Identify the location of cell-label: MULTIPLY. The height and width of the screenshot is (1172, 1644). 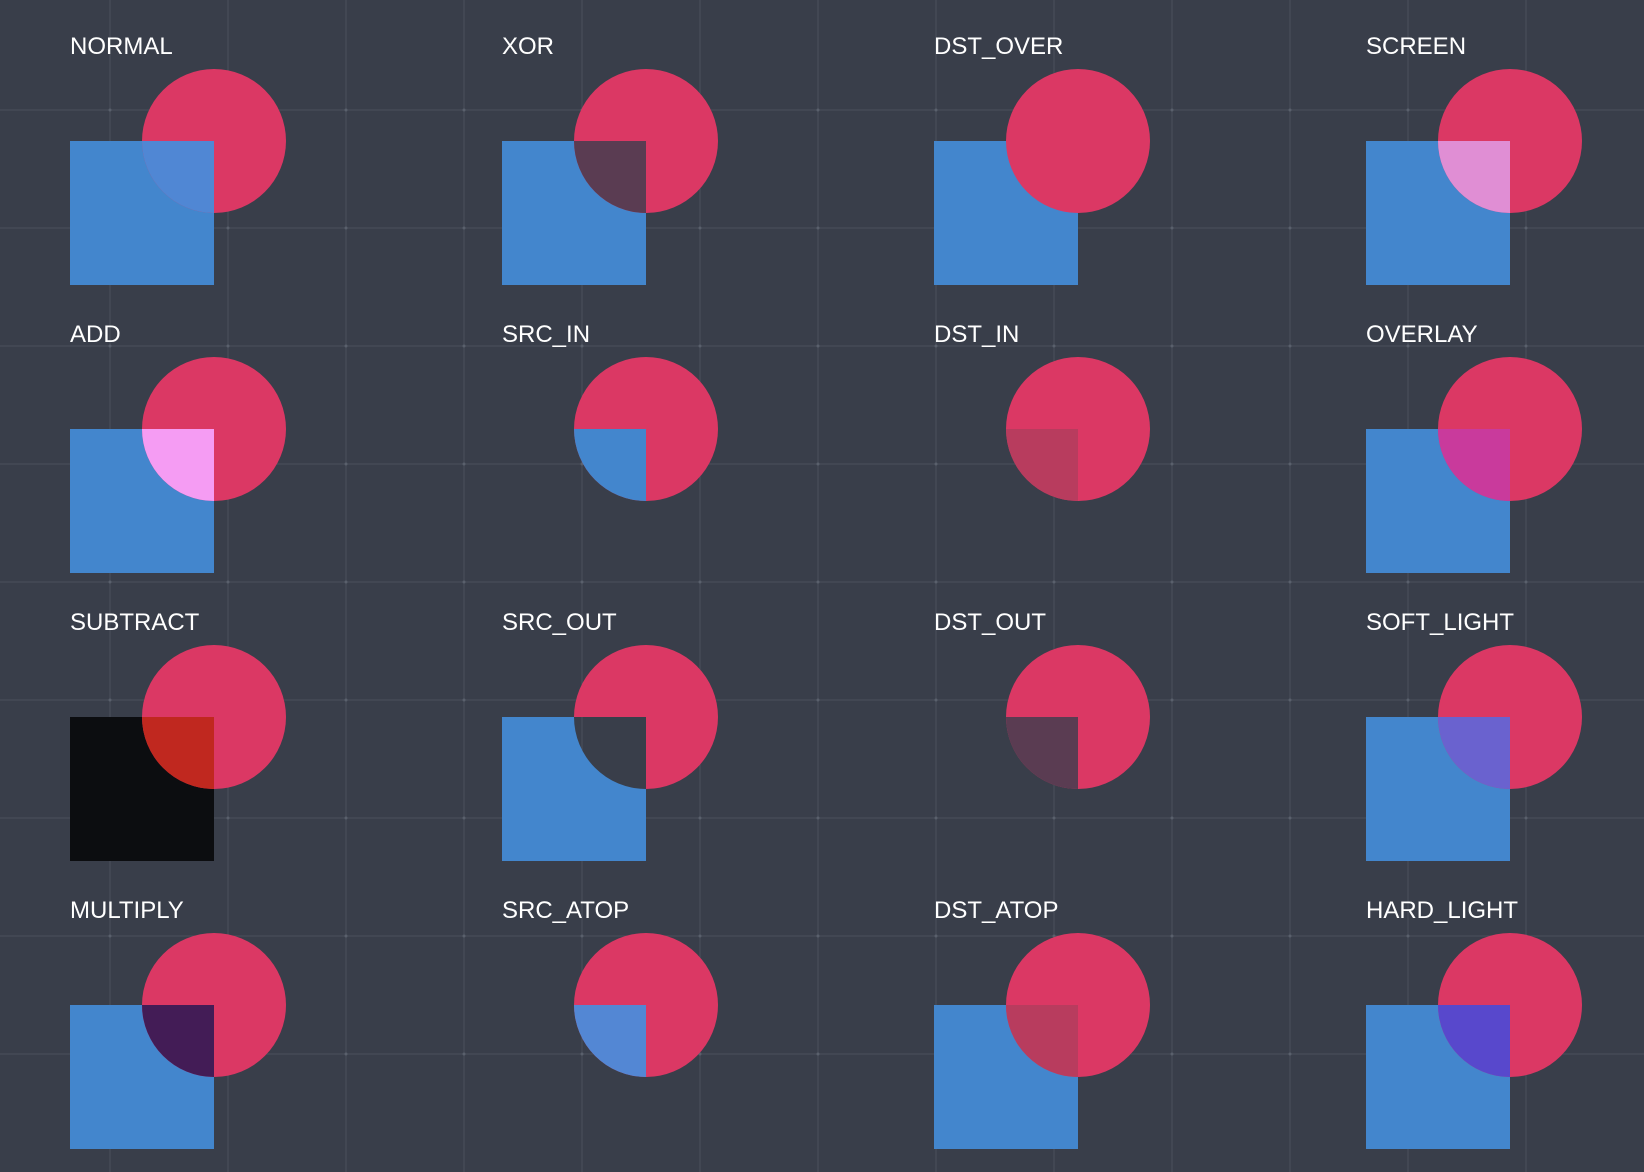
(127, 910).